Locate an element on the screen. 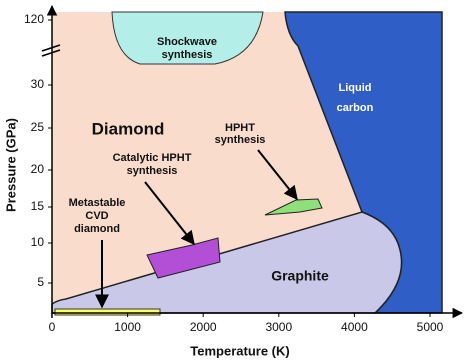 The height and width of the screenshot is (360, 474). x-label: Temperature (K) is located at coordinates (239, 350).